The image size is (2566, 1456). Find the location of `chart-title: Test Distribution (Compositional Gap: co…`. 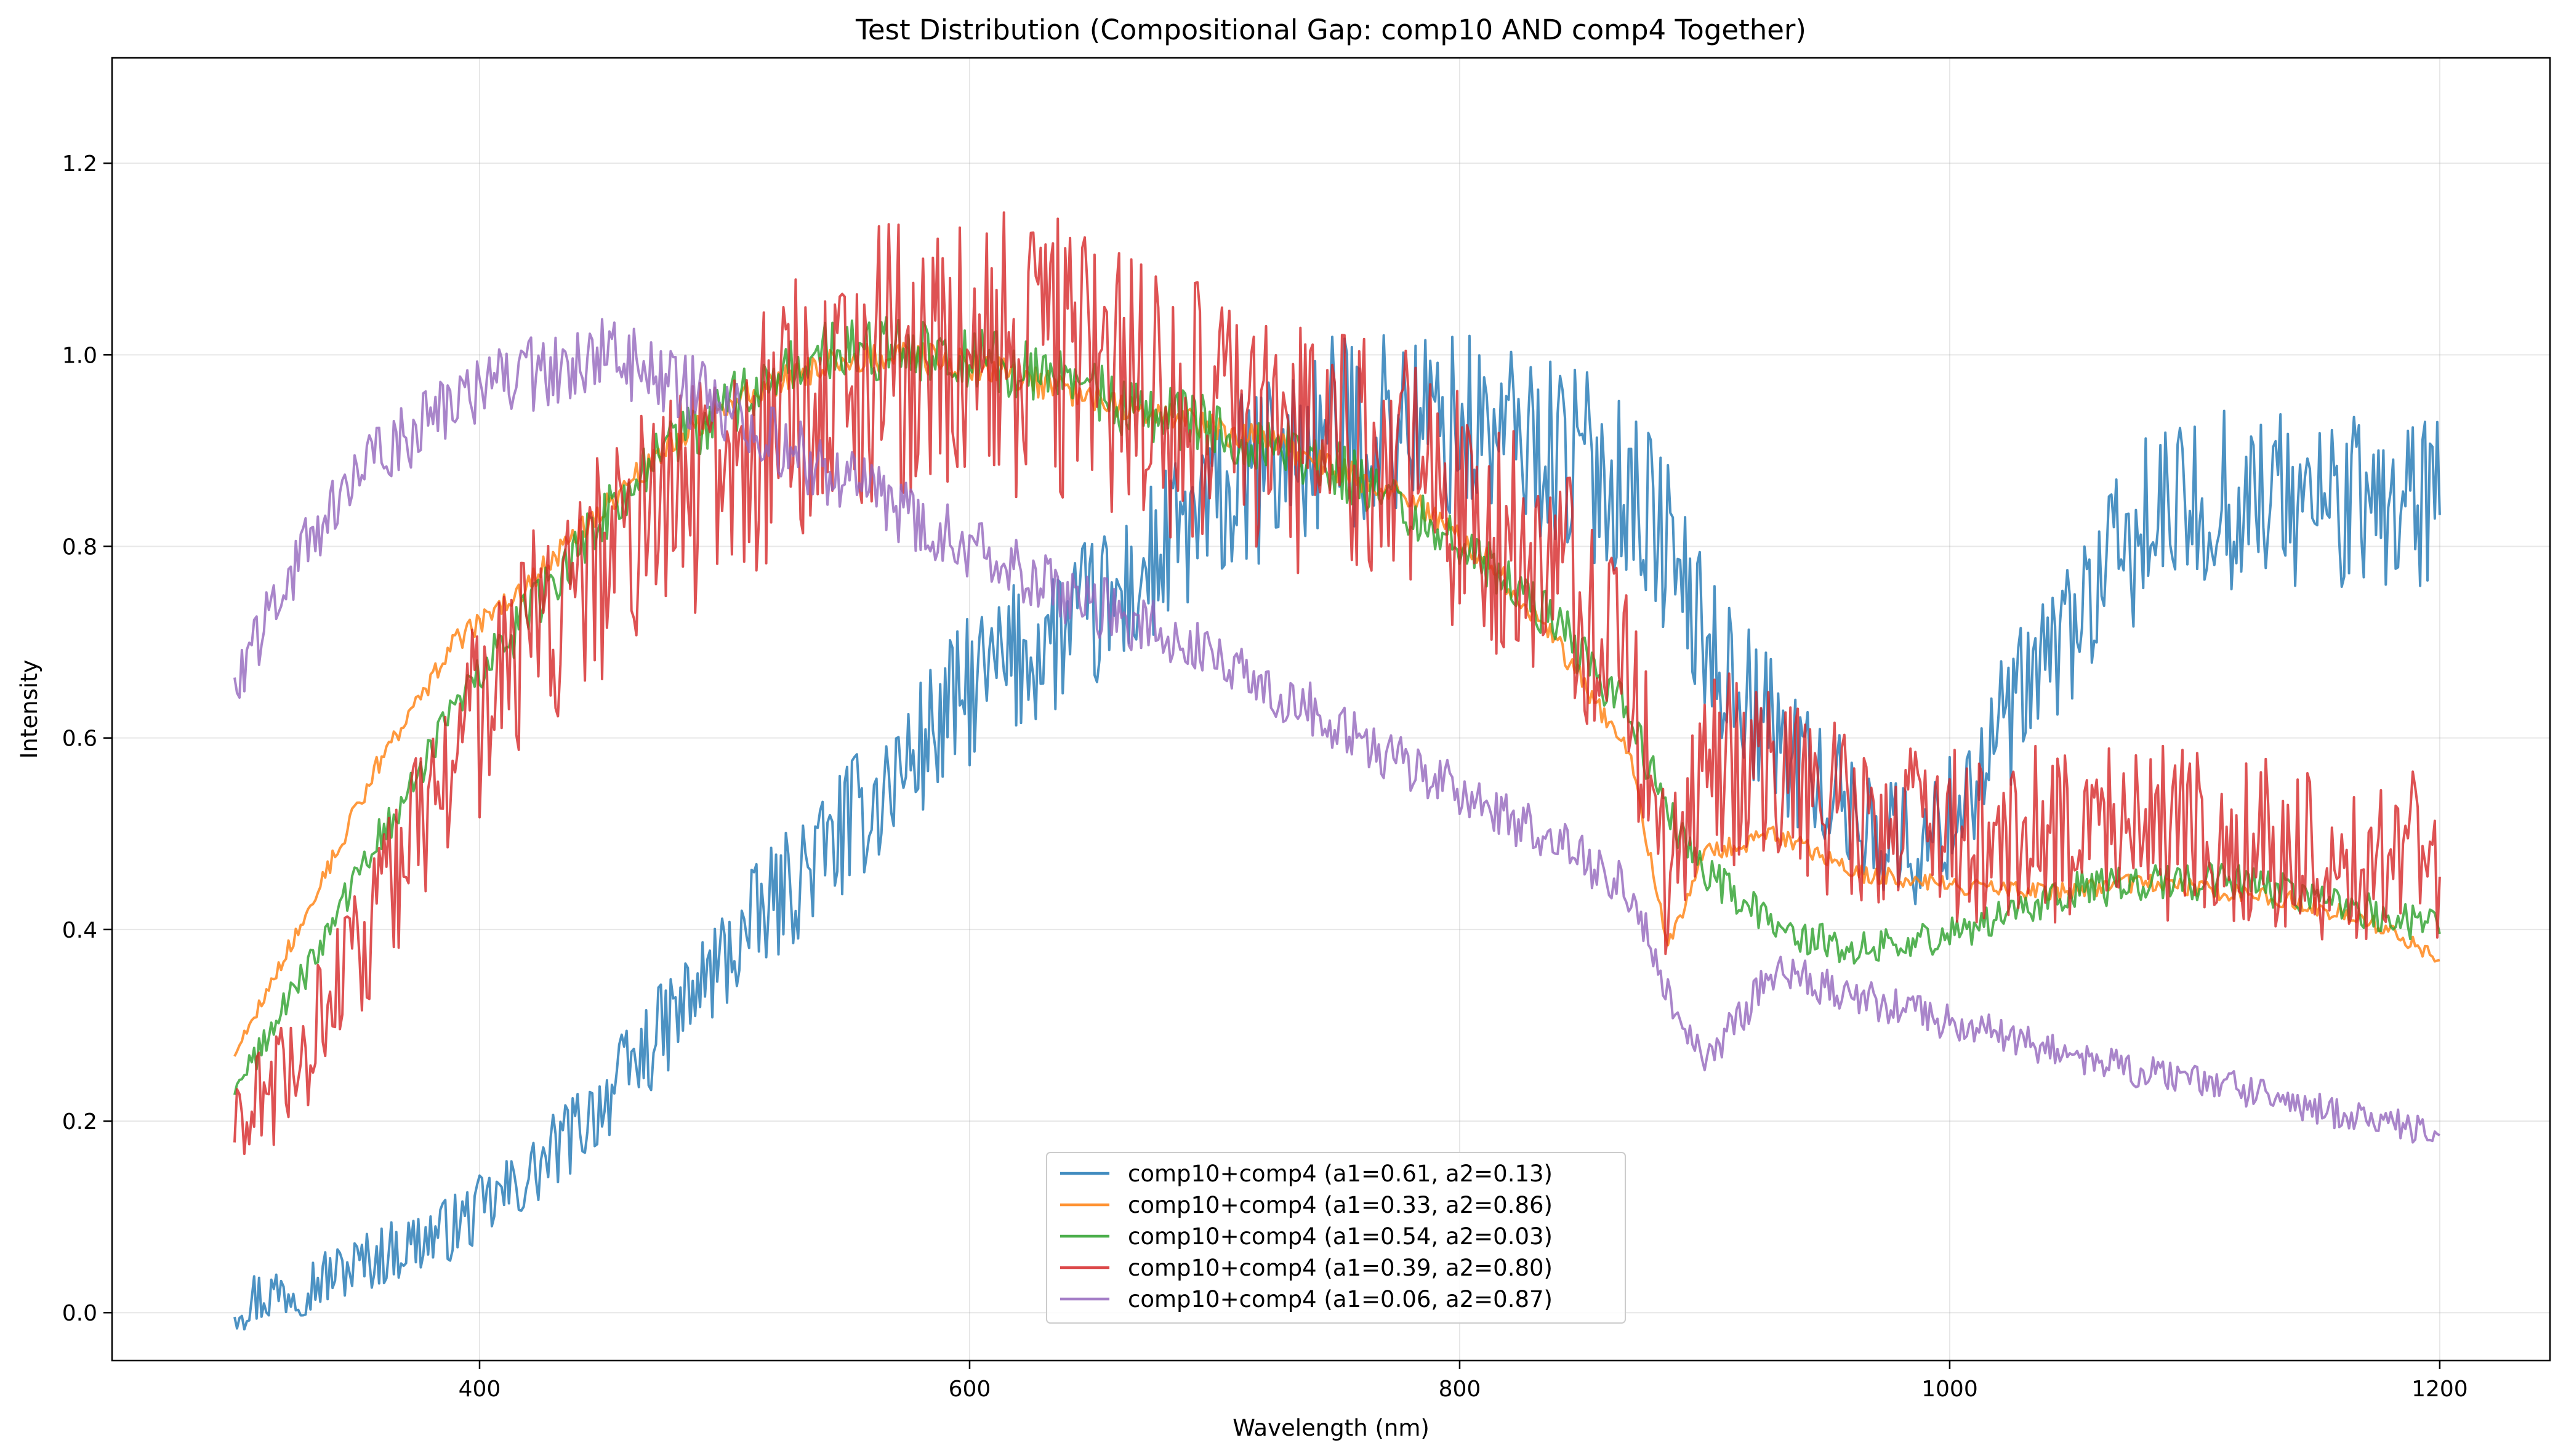

chart-title: Test Distribution (Compositional Gap: co… is located at coordinates (1331, 30).